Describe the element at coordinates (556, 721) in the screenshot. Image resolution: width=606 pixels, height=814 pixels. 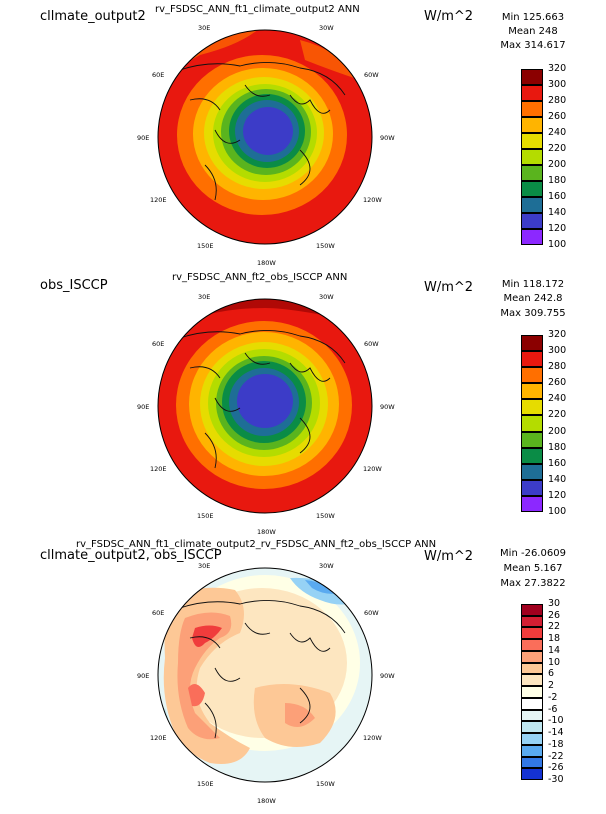
I see `colorbar-tick-label: -10` at that location.